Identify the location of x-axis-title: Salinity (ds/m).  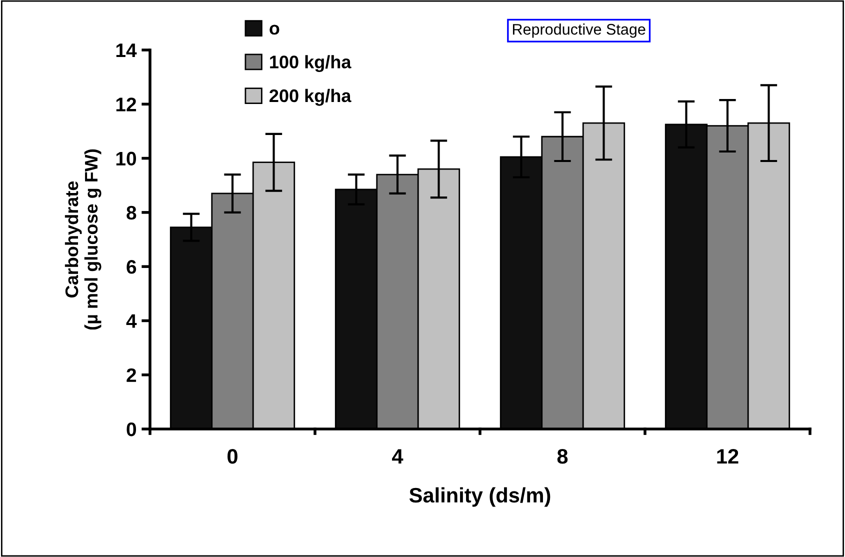
(479, 497).